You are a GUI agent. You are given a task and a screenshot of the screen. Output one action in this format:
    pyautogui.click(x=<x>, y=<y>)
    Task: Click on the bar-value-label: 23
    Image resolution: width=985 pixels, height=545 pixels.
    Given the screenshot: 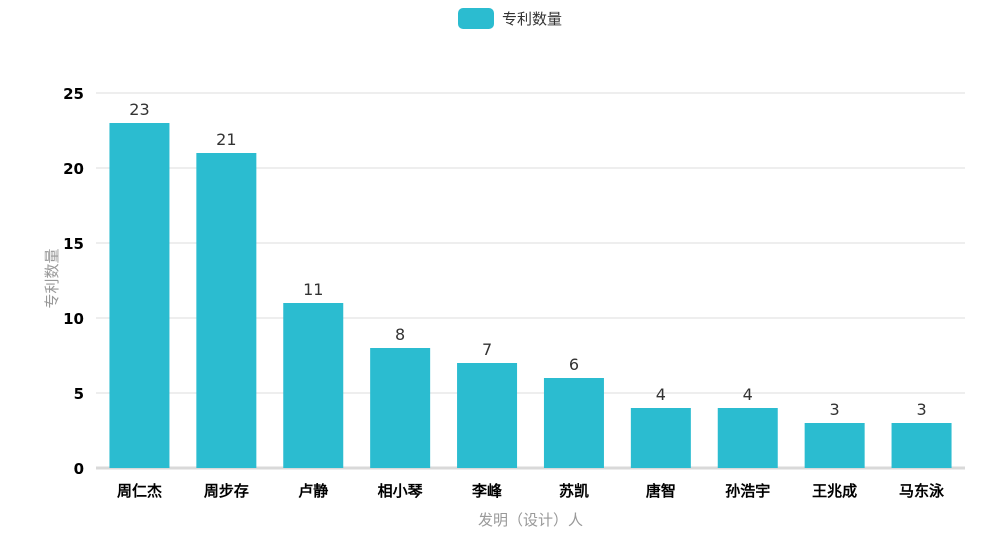 What is the action you would take?
    pyautogui.click(x=139, y=109)
    